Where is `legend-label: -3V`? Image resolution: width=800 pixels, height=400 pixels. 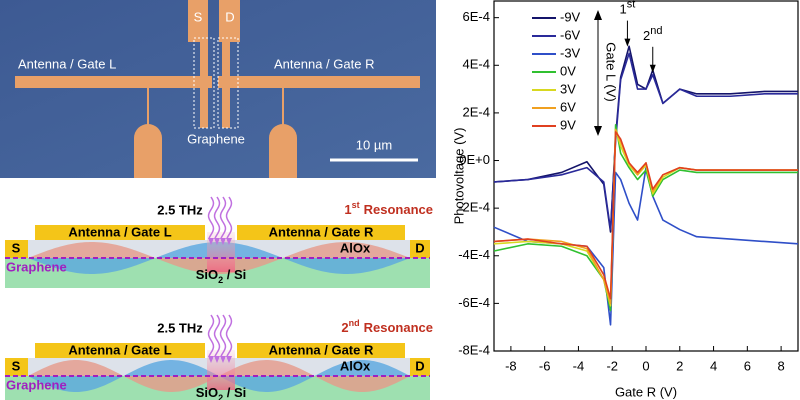 legend-label: -3V is located at coordinates (570, 52).